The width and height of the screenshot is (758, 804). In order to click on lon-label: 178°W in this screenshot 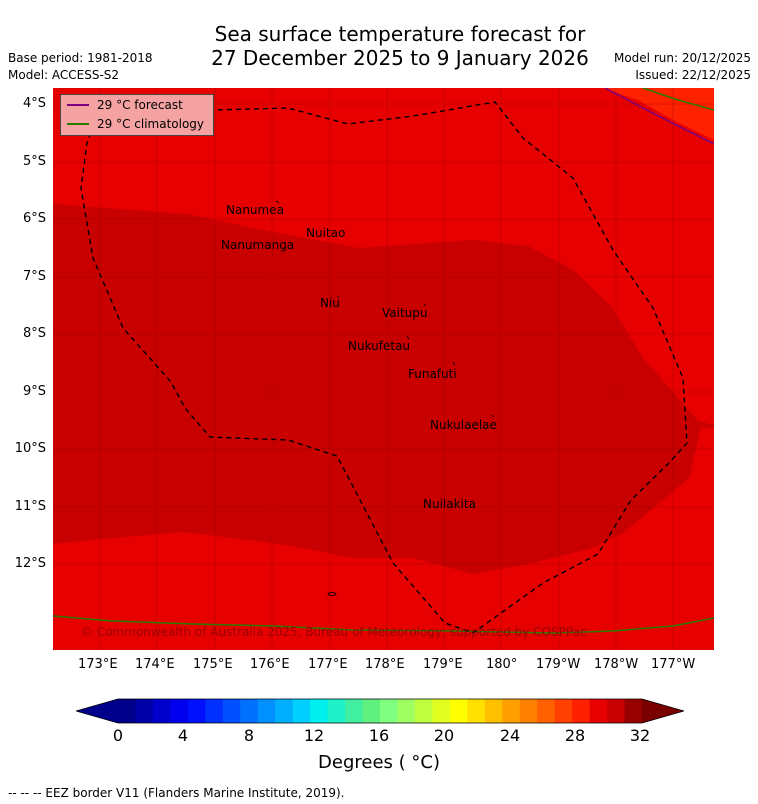, I will do `click(616, 664)`.